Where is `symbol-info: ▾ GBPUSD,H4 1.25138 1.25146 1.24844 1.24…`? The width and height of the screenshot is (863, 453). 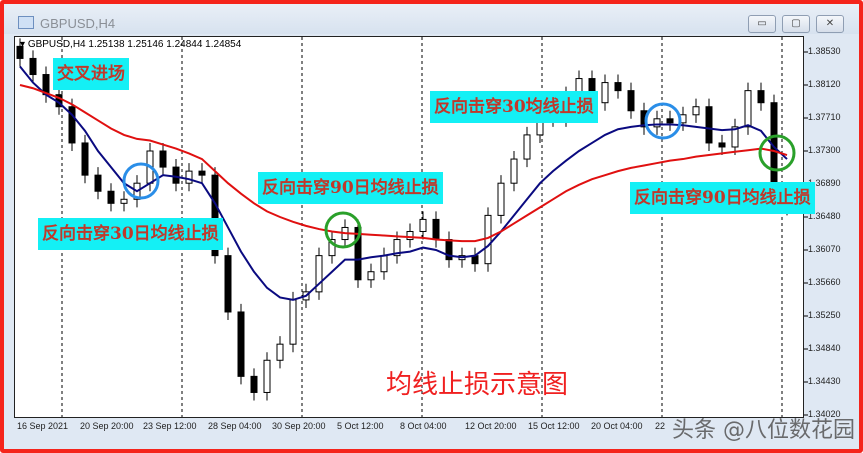 symbol-info: ▾ GBPUSD,H4 1.25138 1.25146 1.24844 1.24… is located at coordinates (131, 44).